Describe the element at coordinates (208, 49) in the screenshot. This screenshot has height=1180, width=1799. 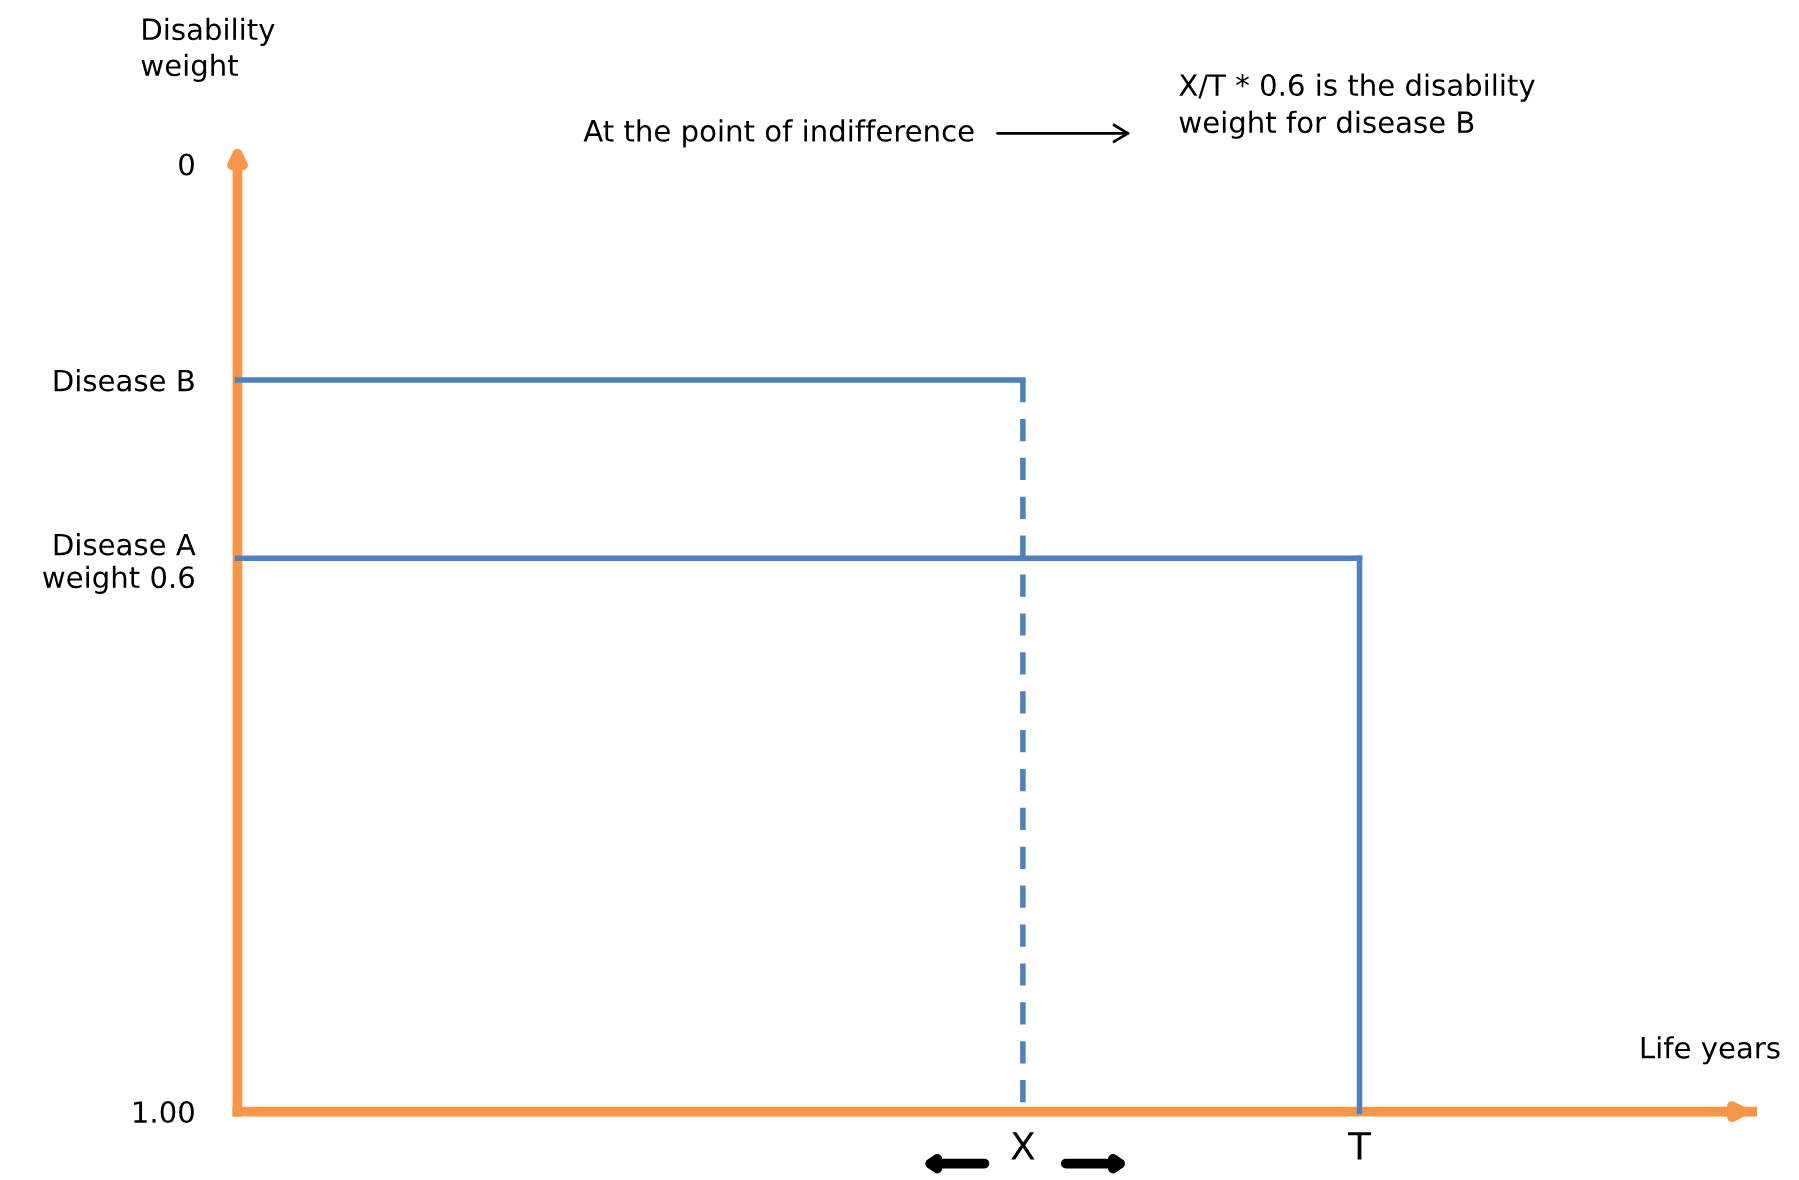
I see `y-axis-title: Disability weight` at that location.